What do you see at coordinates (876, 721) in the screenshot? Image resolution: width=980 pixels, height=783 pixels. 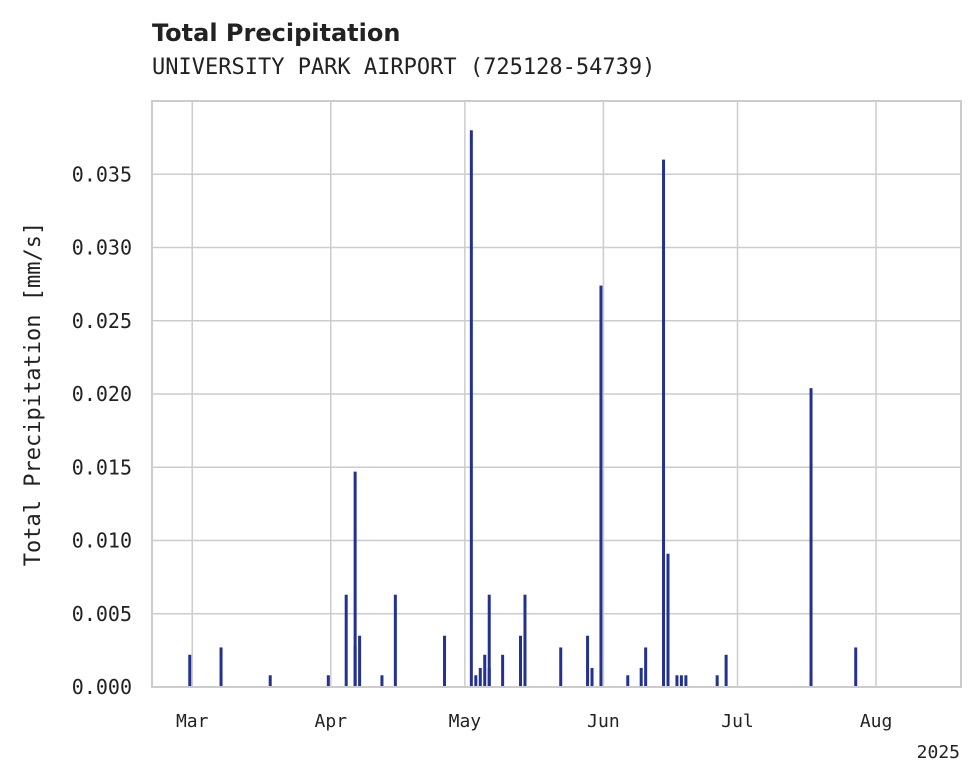 I see `x-tick-label: Aug` at bounding box center [876, 721].